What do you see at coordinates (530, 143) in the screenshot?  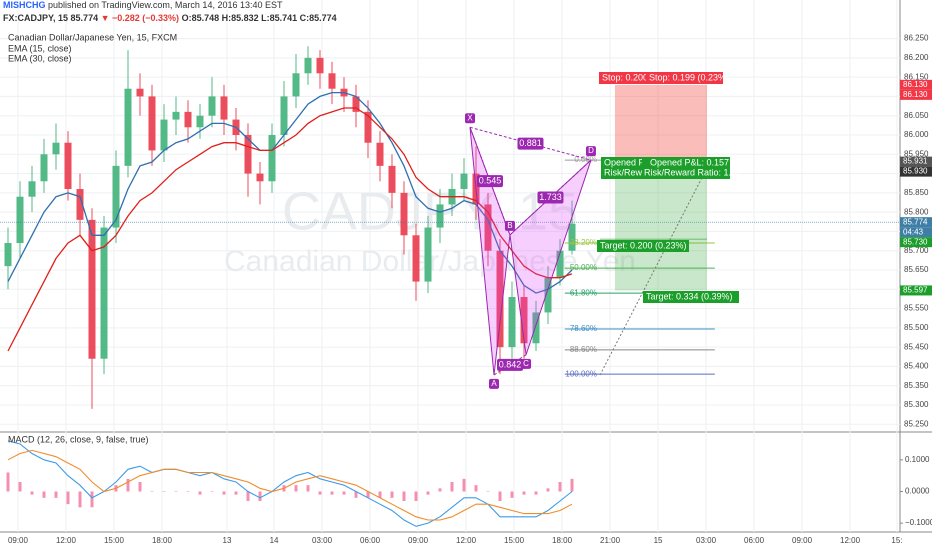 I see `ratio-label: 0.881` at bounding box center [530, 143].